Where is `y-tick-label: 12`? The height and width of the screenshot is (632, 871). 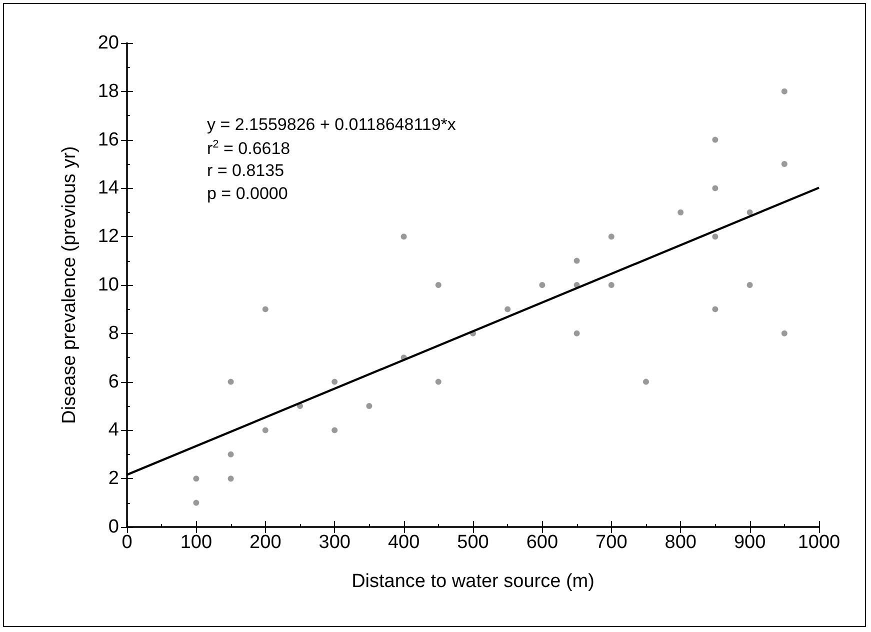 y-tick-label: 12 is located at coordinates (108, 237).